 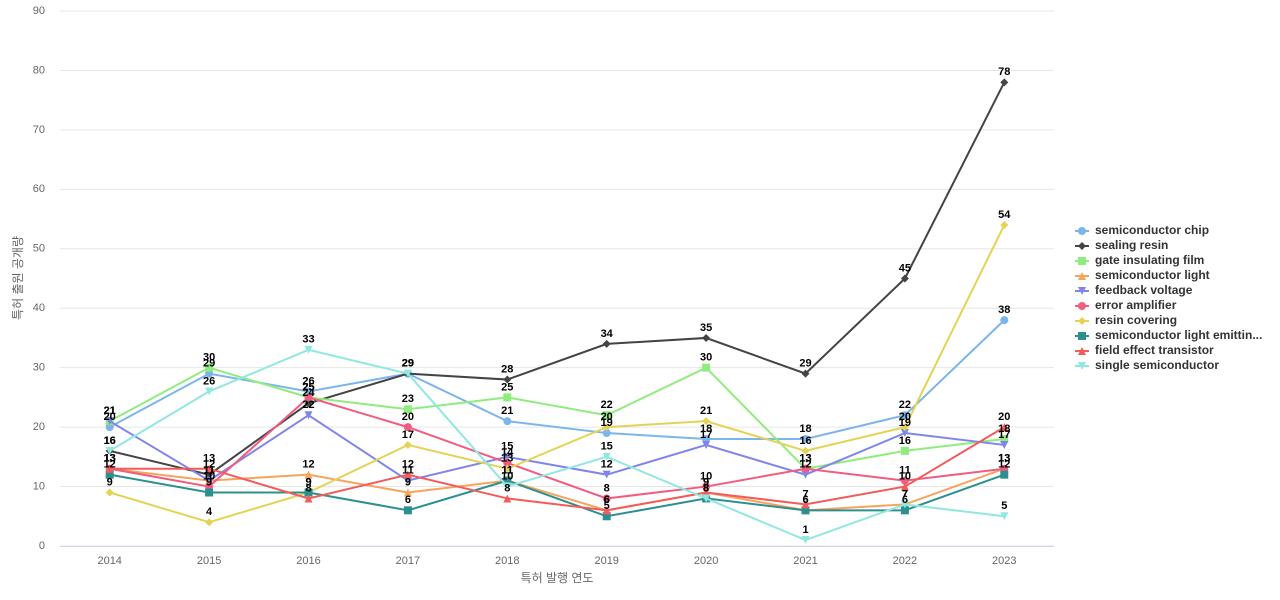 I want to click on data-label: 1, so click(x=805, y=530).